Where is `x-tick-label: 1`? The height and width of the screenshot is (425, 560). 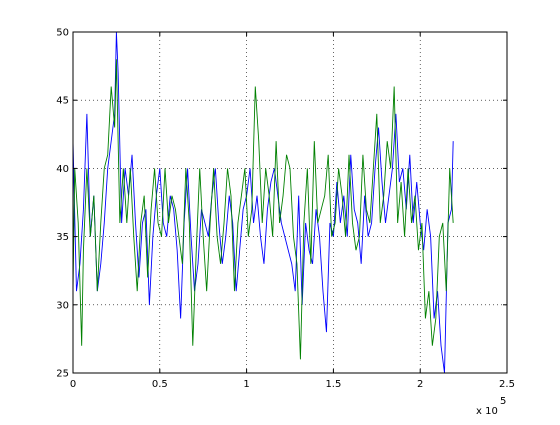
x-tick-label: 1 is located at coordinates (246, 384).